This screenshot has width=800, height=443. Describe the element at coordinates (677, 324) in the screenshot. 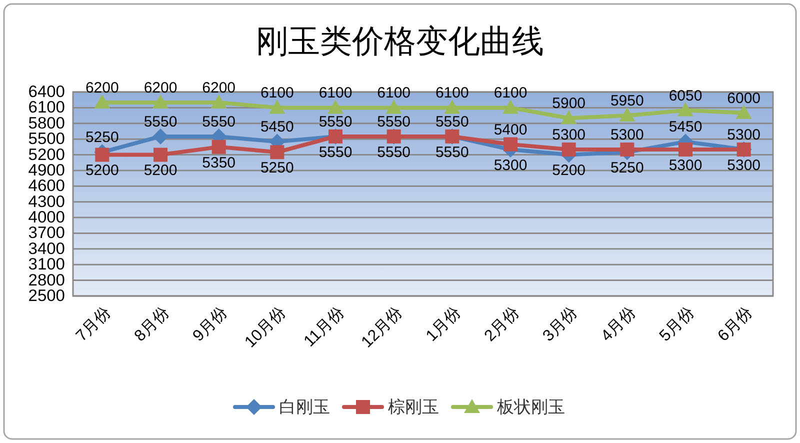

I see `x-tick-label: 5月份` at that location.